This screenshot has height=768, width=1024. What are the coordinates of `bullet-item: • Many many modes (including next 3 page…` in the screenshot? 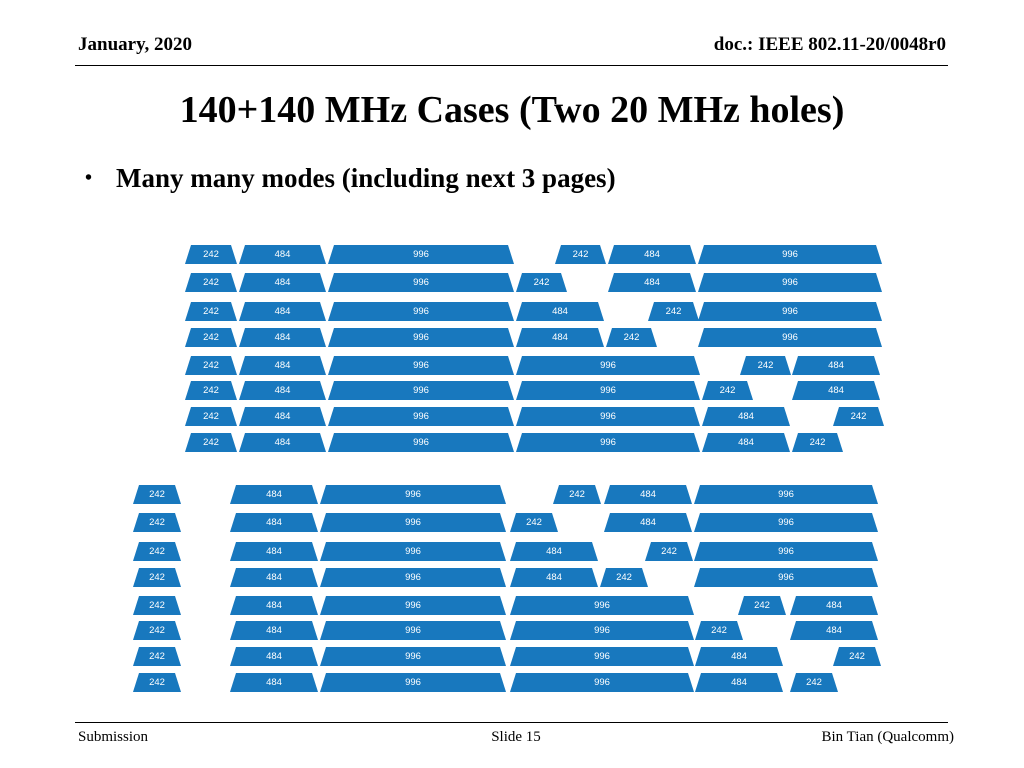 It's located at (534, 178).